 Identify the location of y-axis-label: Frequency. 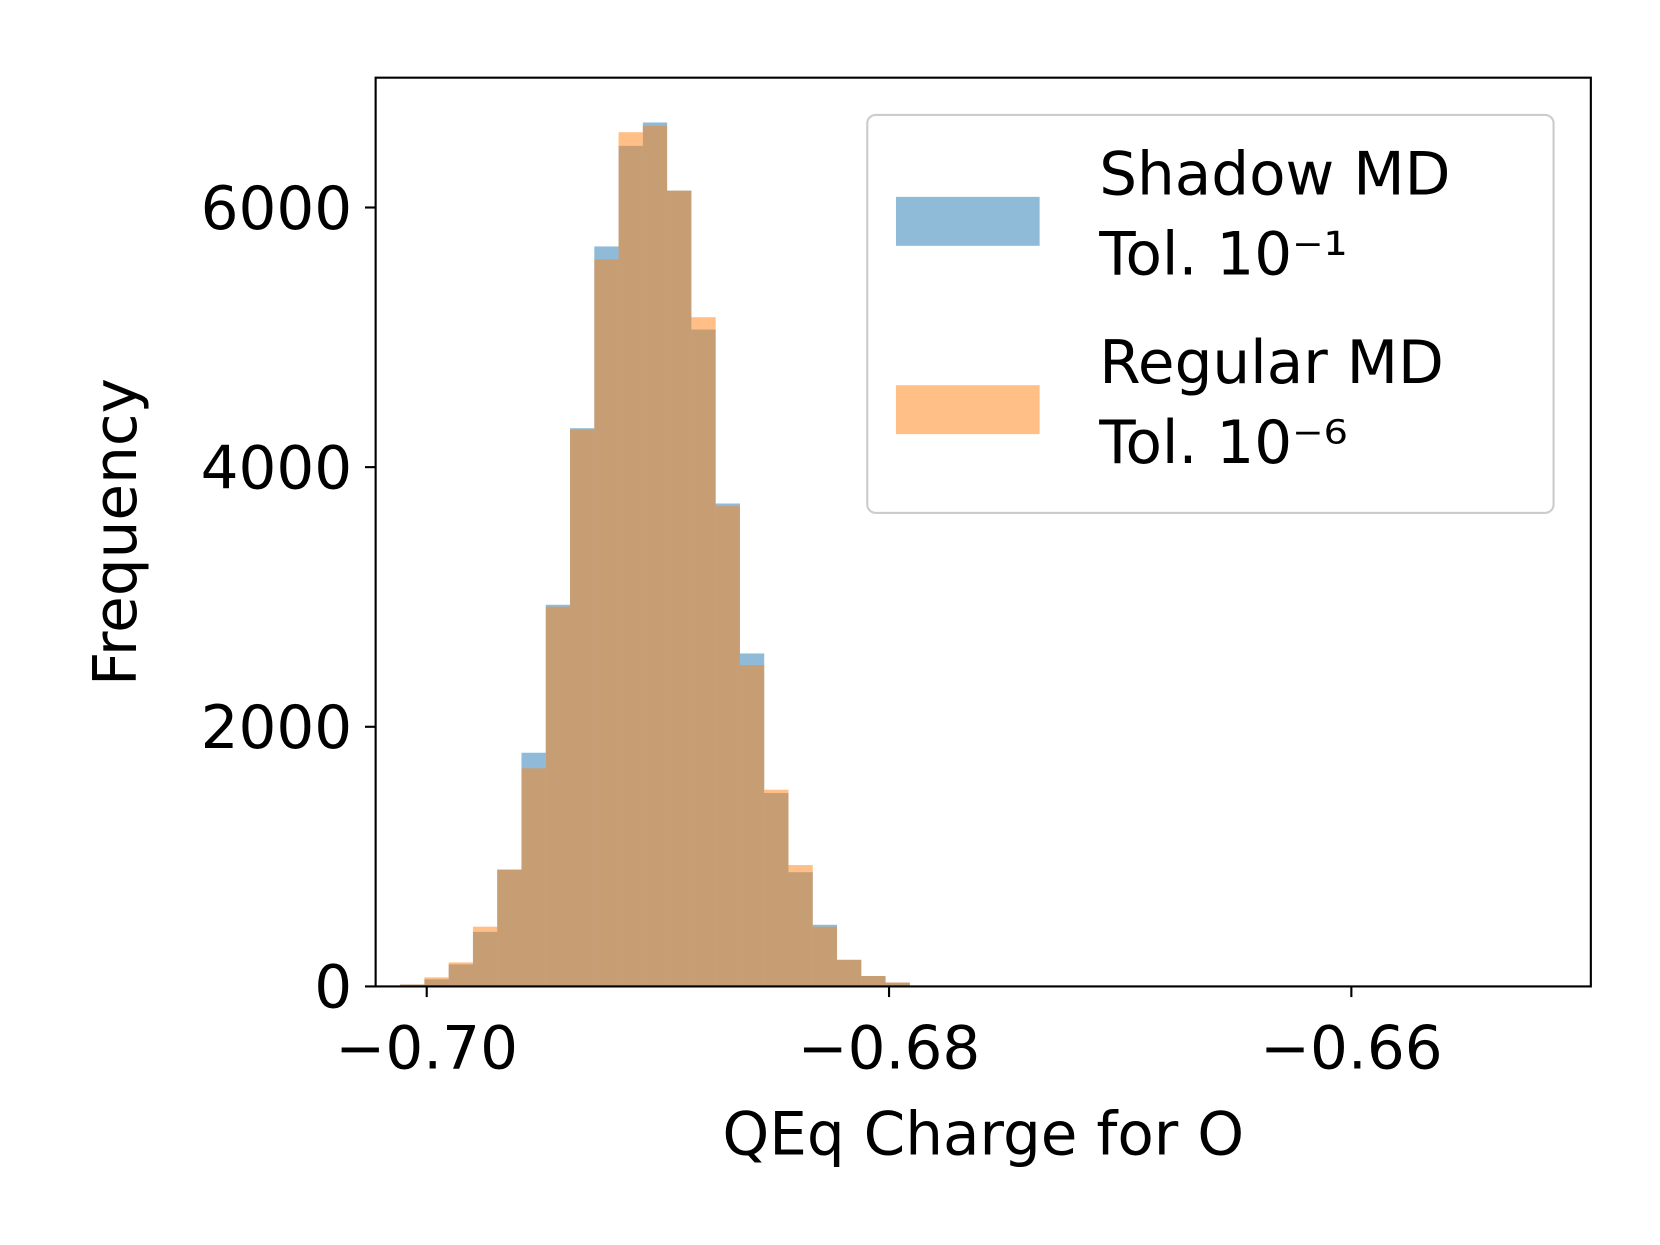
(116, 532).